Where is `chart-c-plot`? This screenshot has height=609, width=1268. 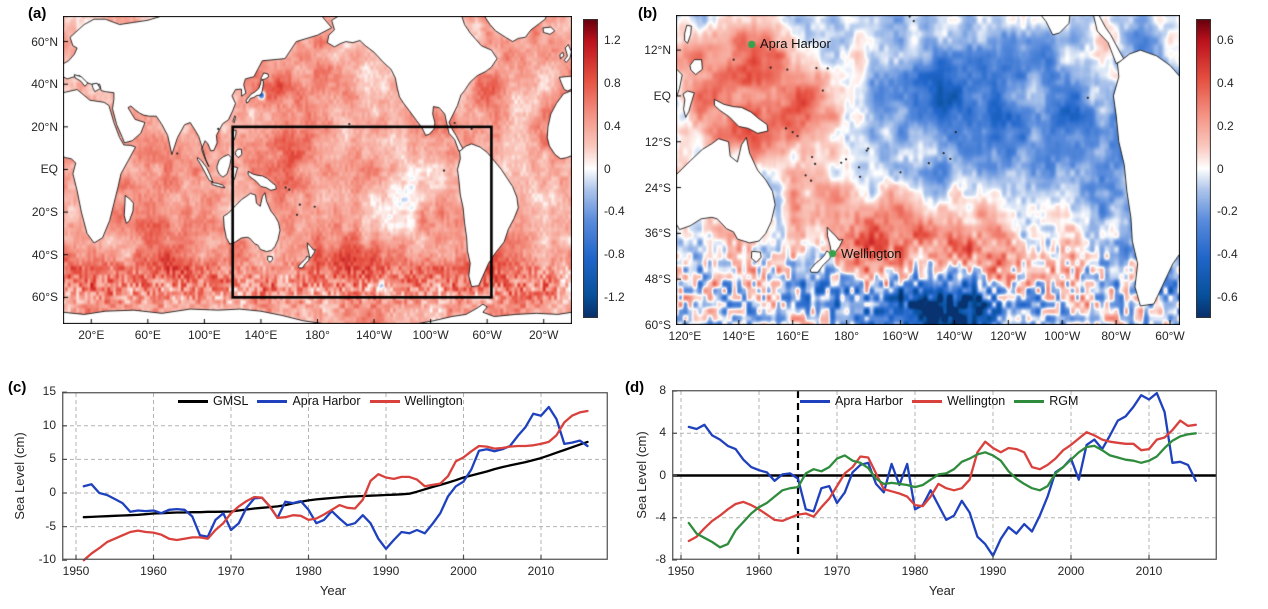 chart-c-plot is located at coordinates (335, 476).